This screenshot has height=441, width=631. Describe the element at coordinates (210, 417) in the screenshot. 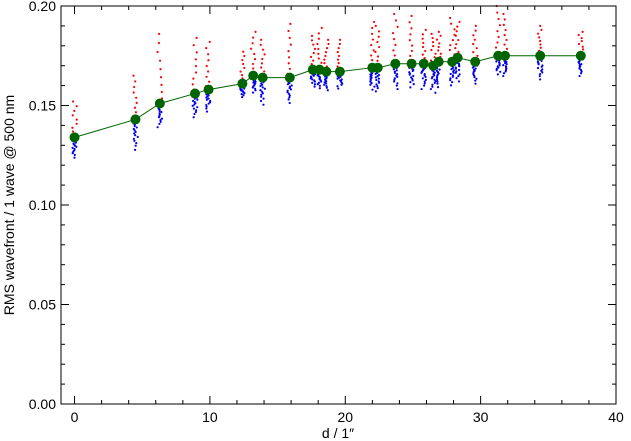

I see `x-tick-label: 10` at that location.